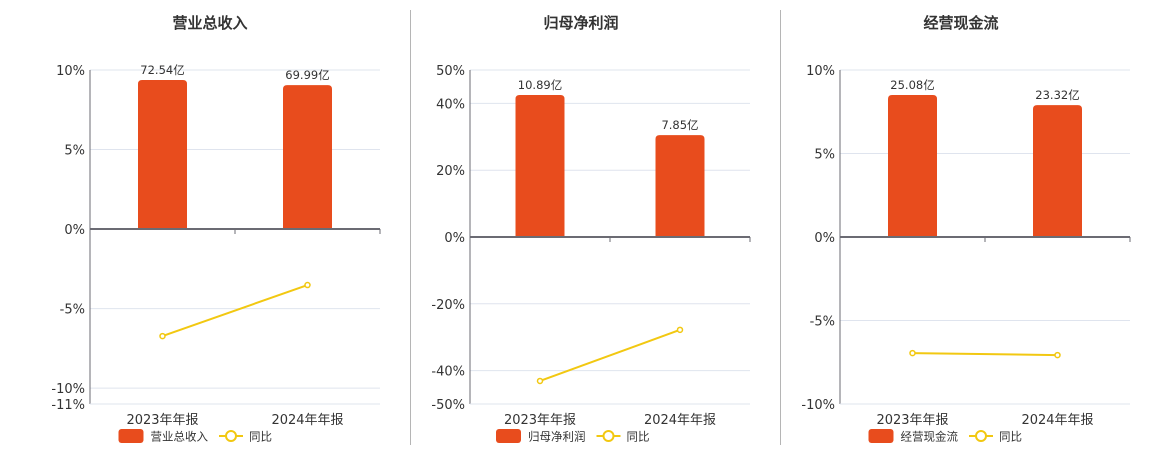  What do you see at coordinates (450, 104) in the screenshot?
I see `y-tick-label: 40%` at bounding box center [450, 104].